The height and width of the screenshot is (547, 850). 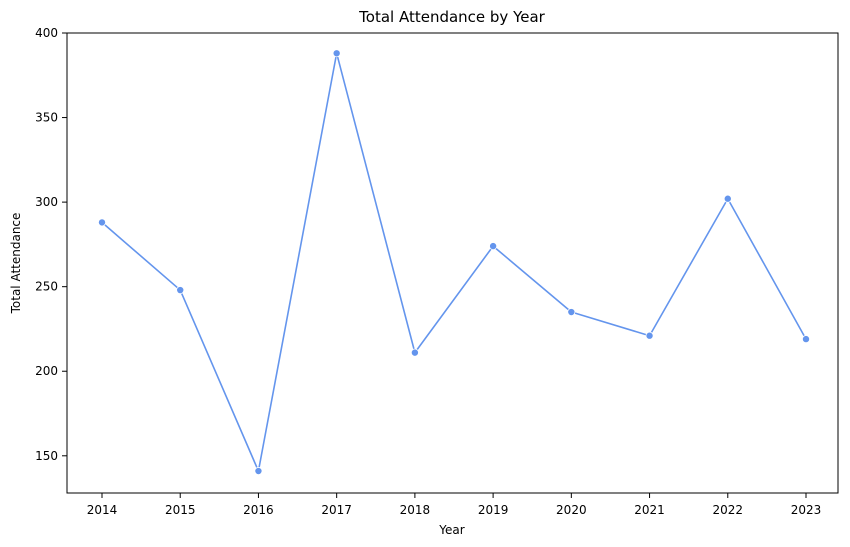 What do you see at coordinates (649, 335) in the screenshot?
I see `data-point-2021` at bounding box center [649, 335].